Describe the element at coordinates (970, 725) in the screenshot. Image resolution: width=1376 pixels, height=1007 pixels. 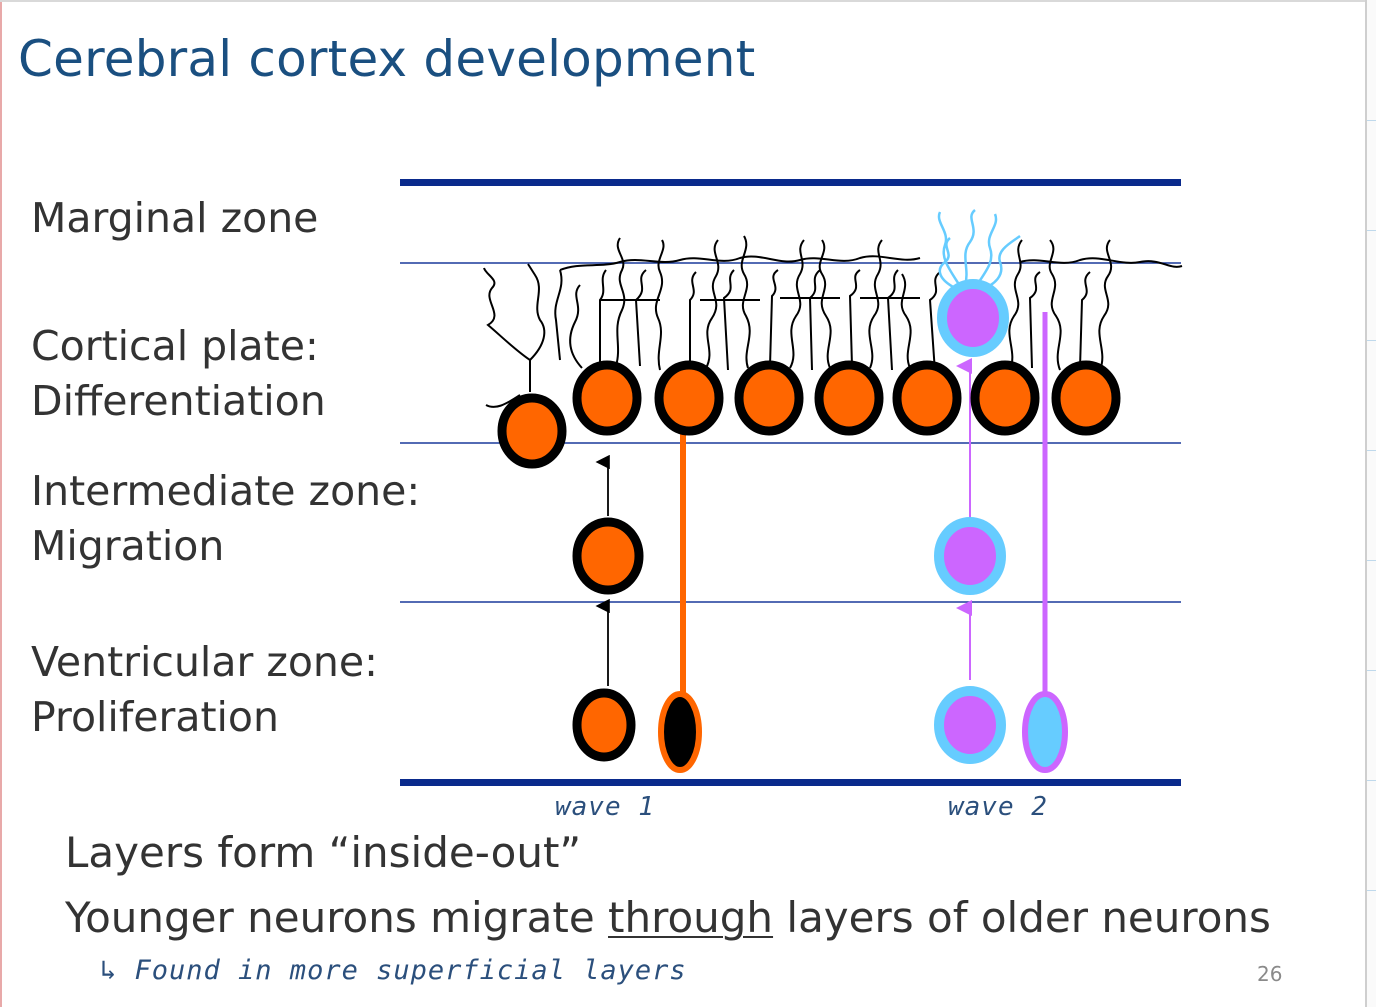
I see `wave2-progenitor-neuron` at that location.